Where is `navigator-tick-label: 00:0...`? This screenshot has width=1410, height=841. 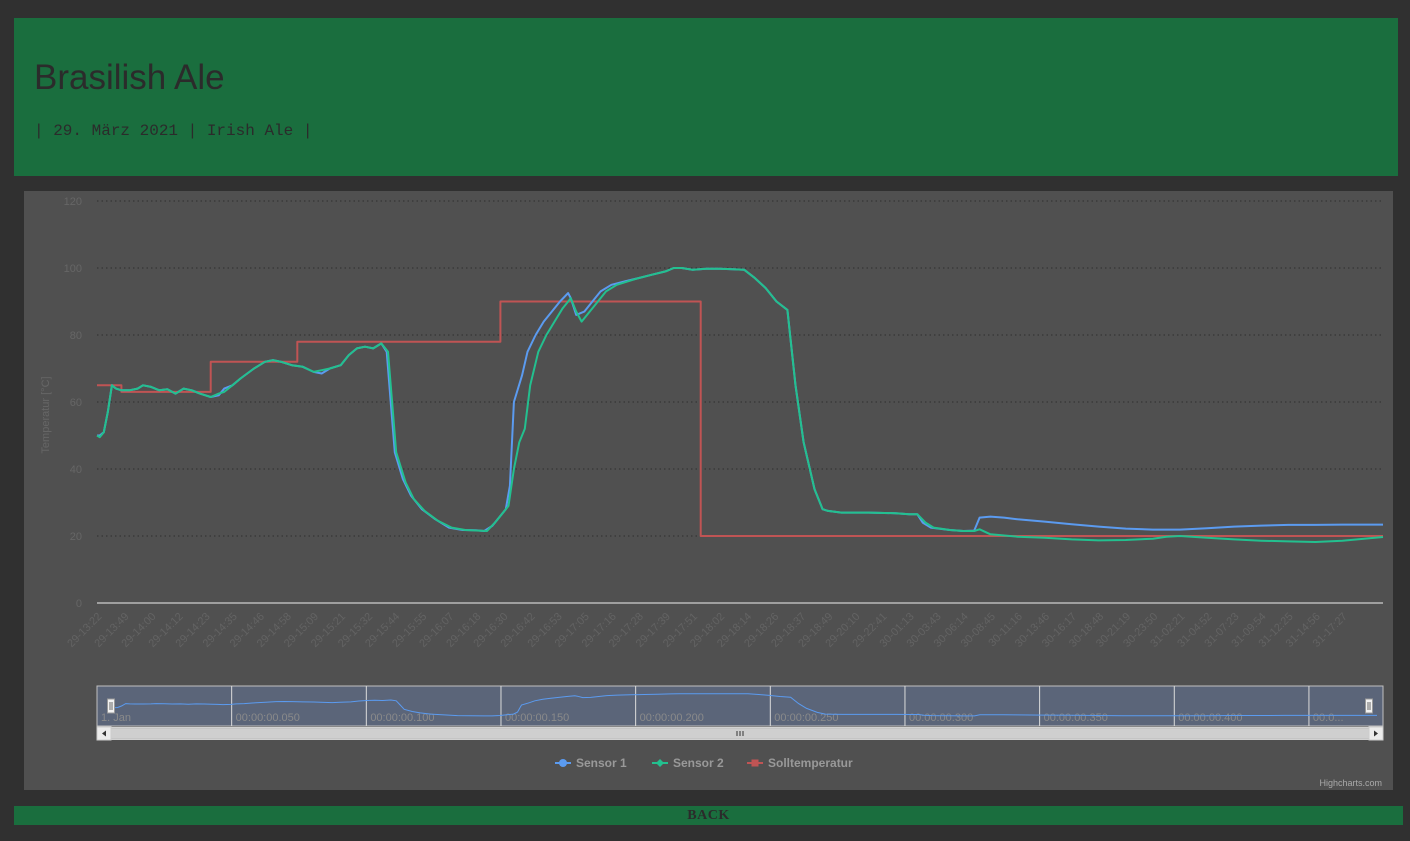
navigator-tick-label: 00:0... is located at coordinates (1328, 718).